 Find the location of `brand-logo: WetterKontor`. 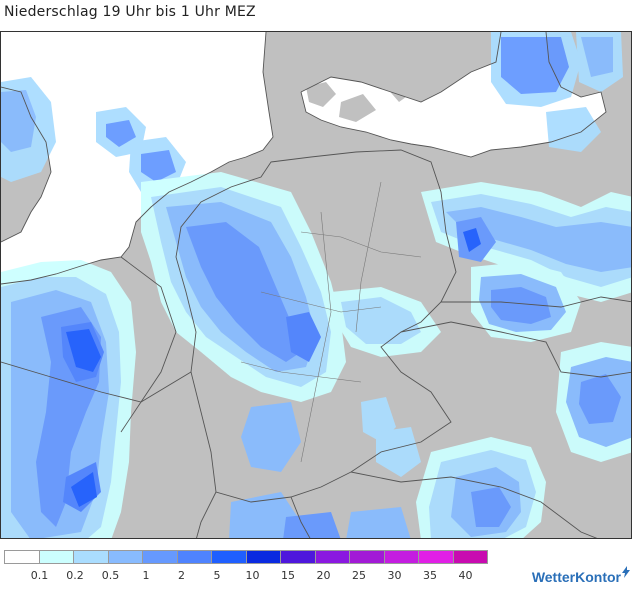

brand-logo: WetterKontor is located at coordinates (576, 577).